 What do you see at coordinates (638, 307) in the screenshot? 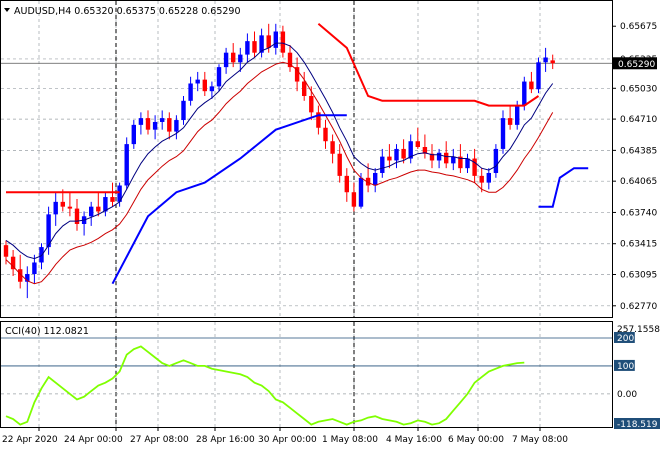
I see `price-tick-label: 0.62770` at bounding box center [638, 307].